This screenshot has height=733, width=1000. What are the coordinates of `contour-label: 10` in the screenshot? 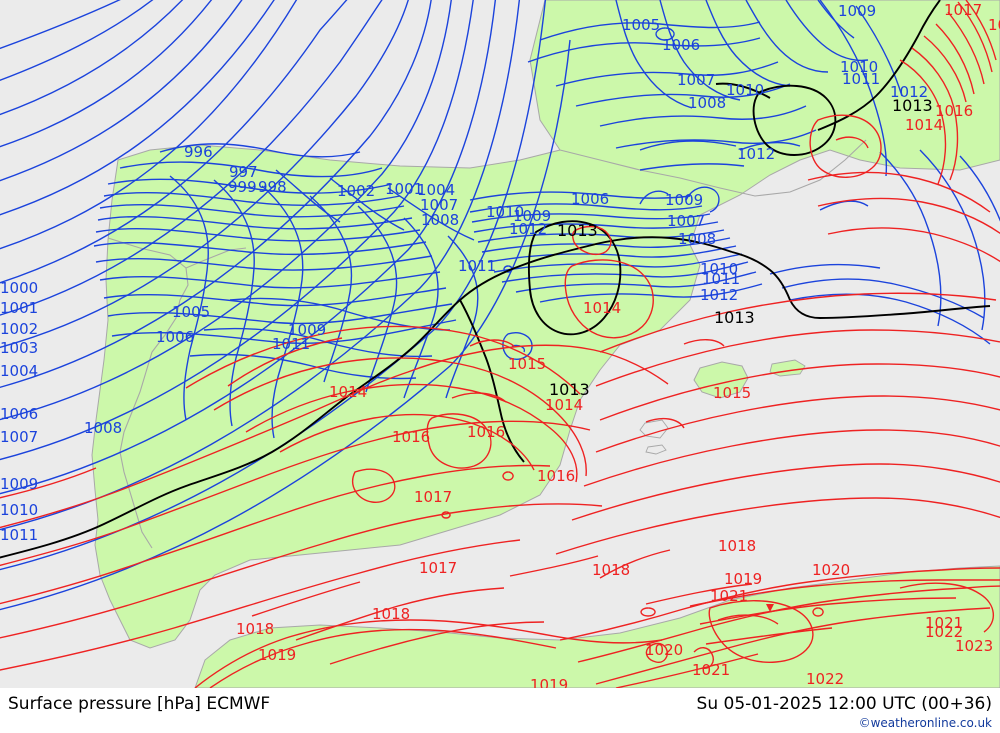 It's located at (994, 25).